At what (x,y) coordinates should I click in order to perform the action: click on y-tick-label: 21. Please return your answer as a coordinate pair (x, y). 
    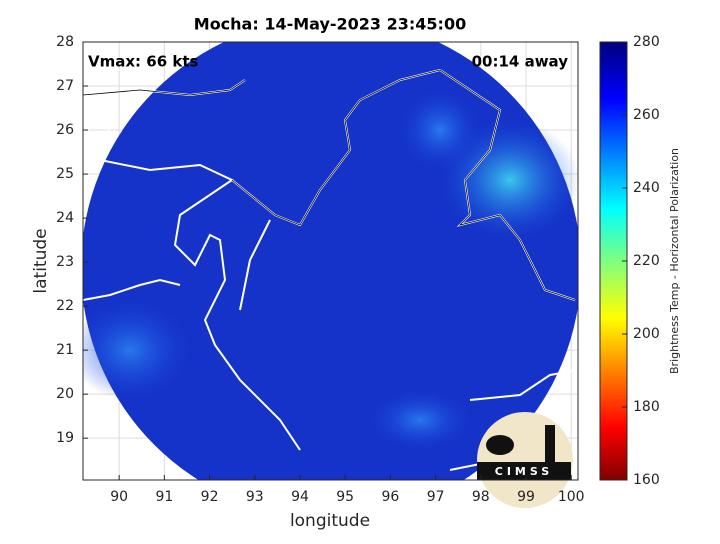
    Looking at the image, I should click on (65, 350).